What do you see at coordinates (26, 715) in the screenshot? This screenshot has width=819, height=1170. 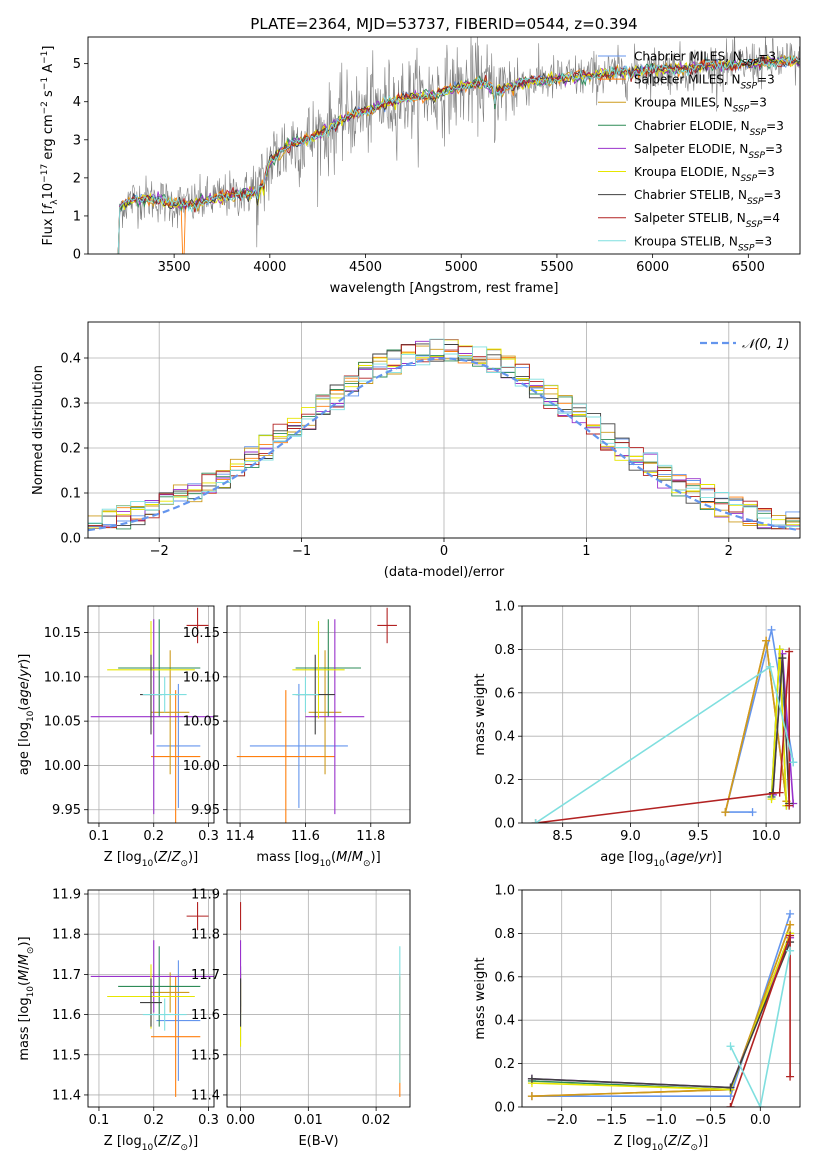 I see `y-axis-label: age [log10(age/yr)]` at bounding box center [26, 715].